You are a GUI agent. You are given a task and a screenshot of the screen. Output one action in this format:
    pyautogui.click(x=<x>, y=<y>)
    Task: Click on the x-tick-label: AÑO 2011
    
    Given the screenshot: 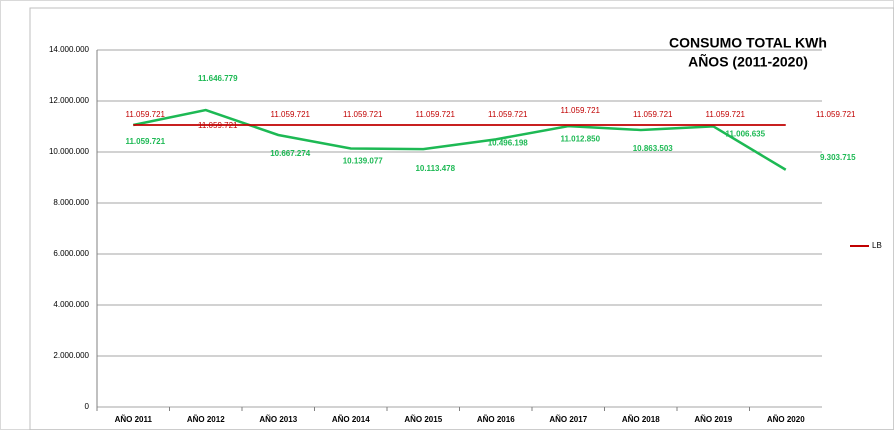 What is the action you would take?
    pyautogui.click(x=134, y=419)
    